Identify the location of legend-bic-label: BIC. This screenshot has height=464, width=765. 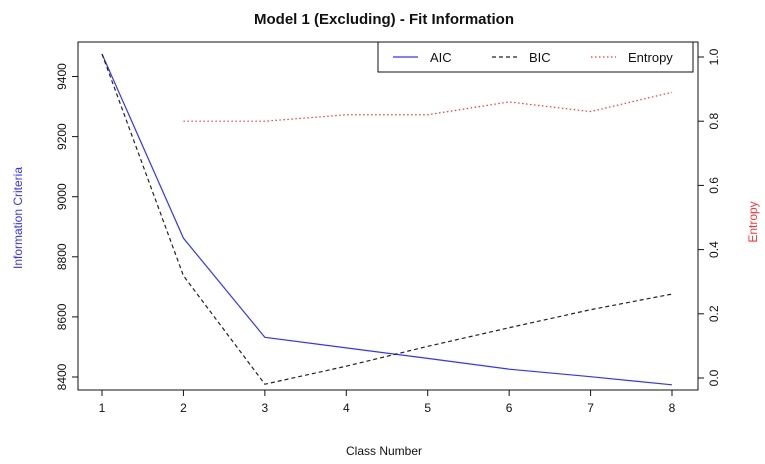
(540, 57).